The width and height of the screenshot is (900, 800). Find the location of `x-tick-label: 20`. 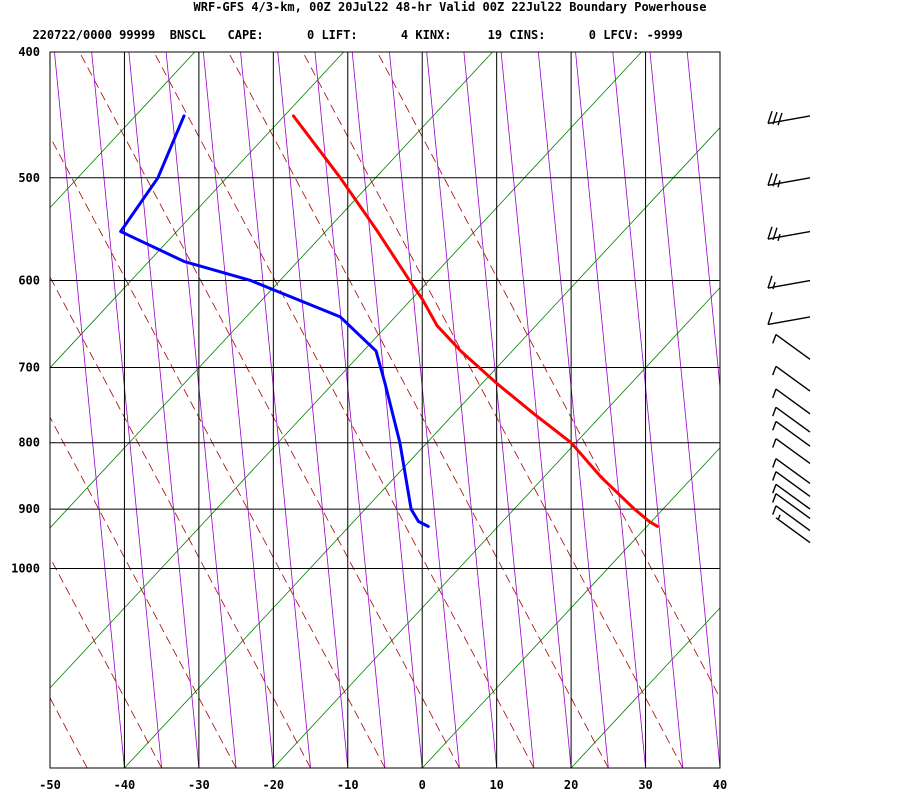

x-tick-label: 20 is located at coordinates (571, 785).